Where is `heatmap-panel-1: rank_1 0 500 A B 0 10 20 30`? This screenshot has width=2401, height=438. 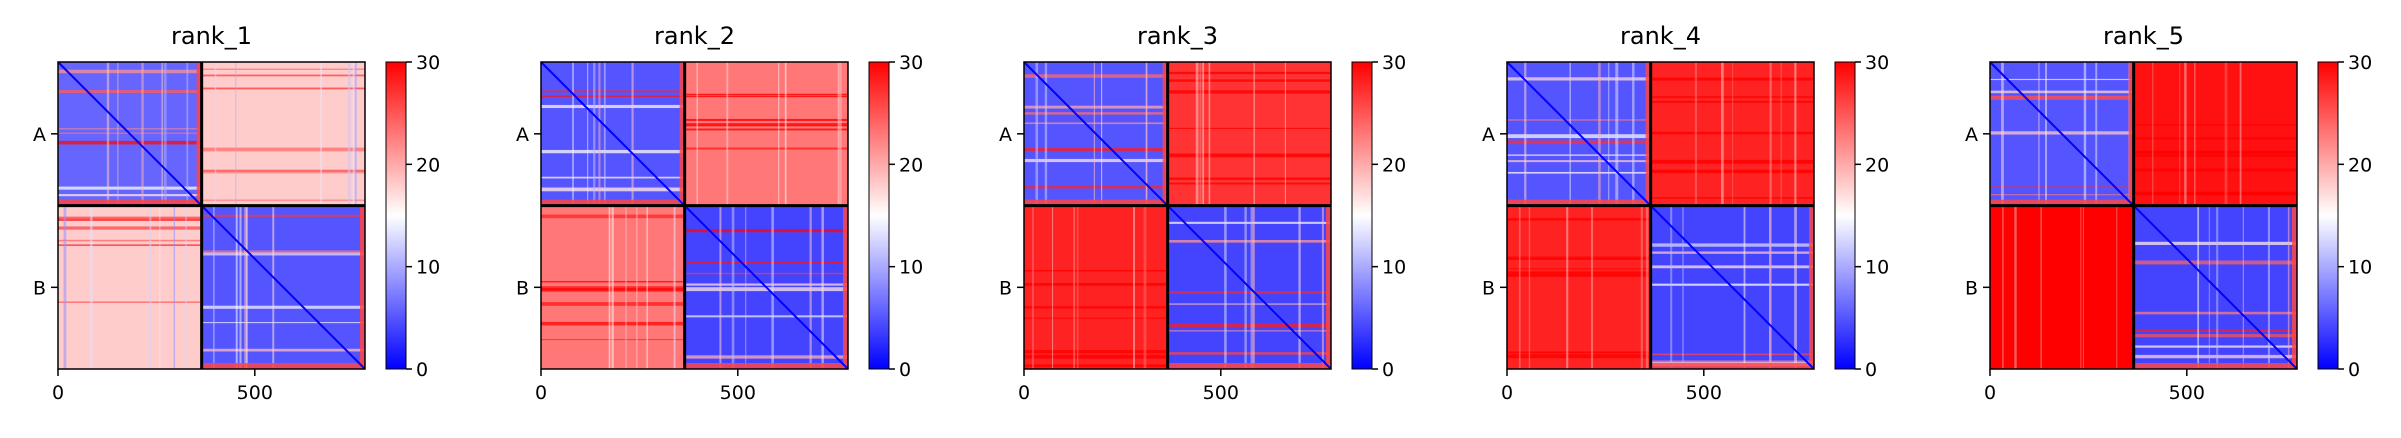 heatmap-panel-1: rank_1 0 500 A B 0 10 20 30 is located at coordinates (236, 213).